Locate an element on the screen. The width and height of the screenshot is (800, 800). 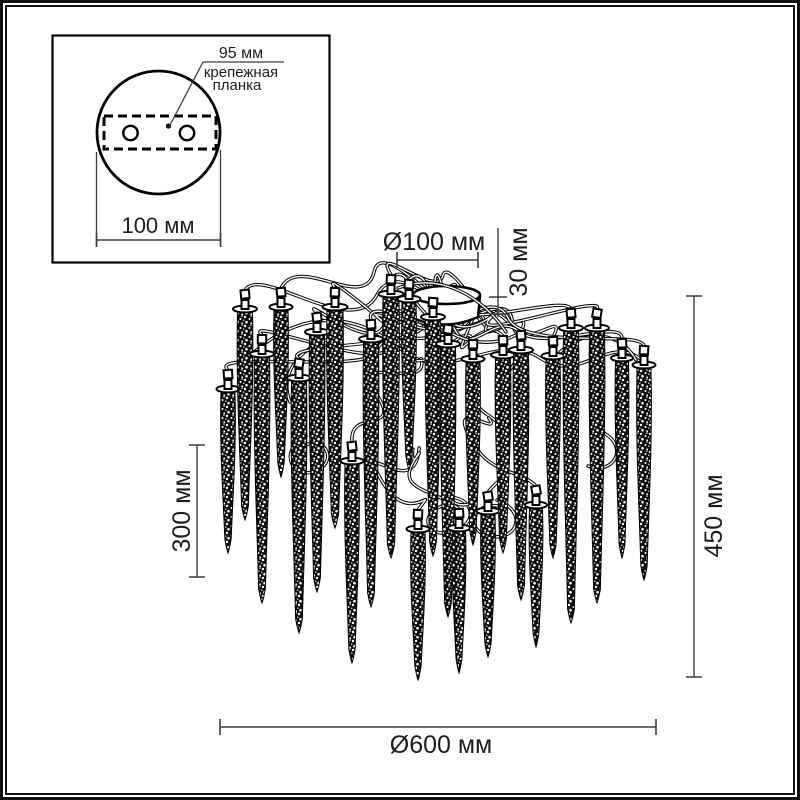
plate-width-label: 100 мм is located at coordinates (157, 225).